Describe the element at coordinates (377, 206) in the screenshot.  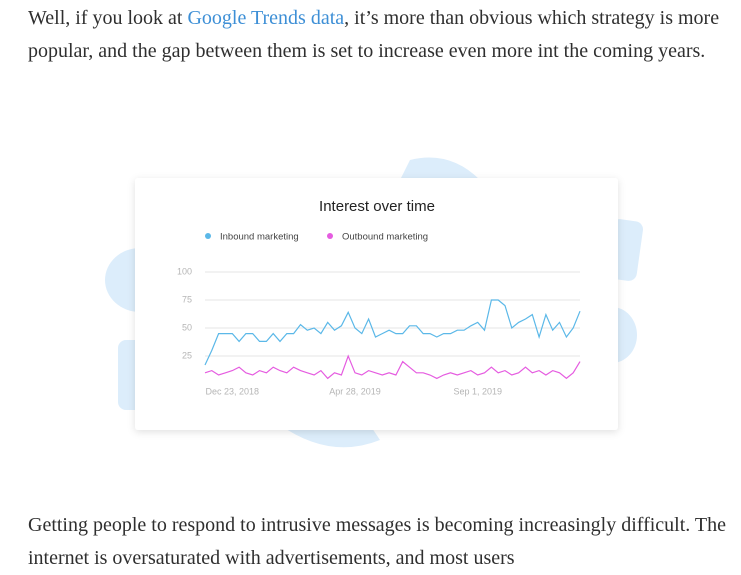
I see `chart-title: Interest over time` at that location.